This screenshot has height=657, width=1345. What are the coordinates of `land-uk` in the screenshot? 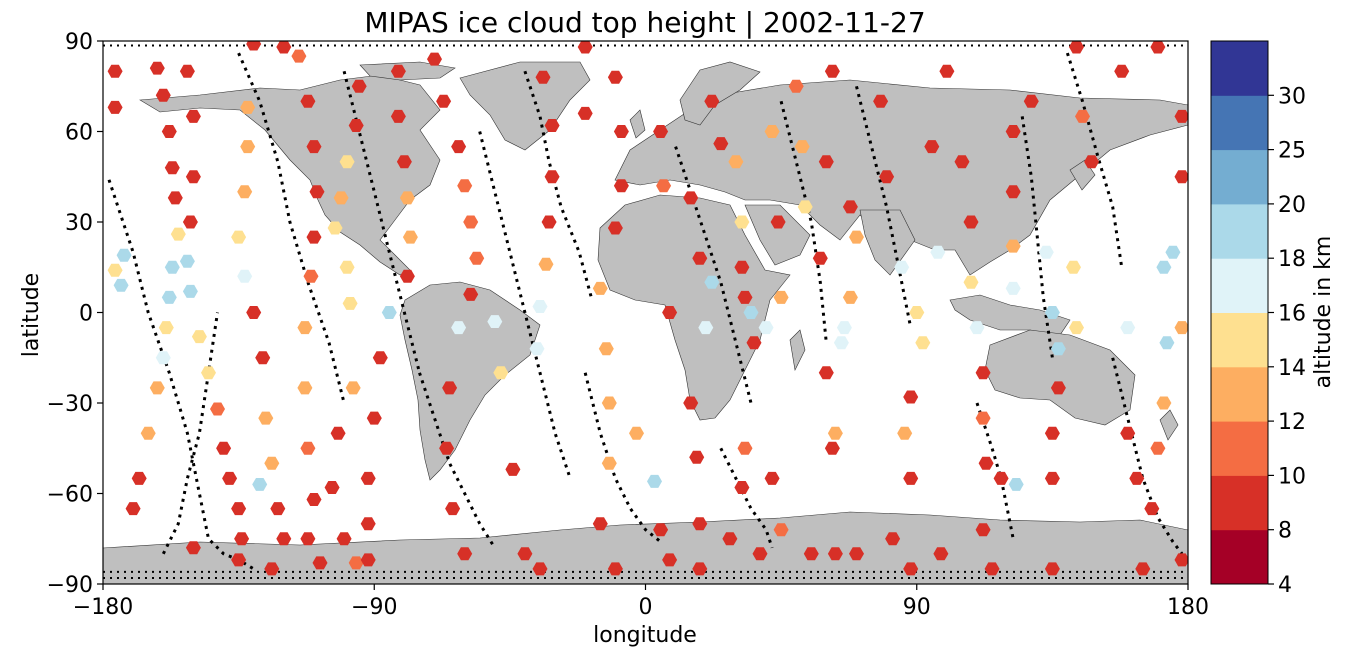 It's located at (637, 124).